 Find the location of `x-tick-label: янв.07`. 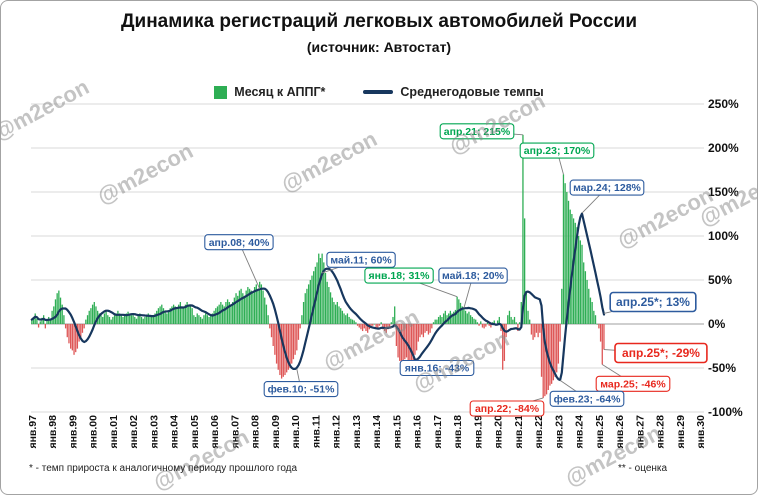

x-tick-label: янв.07 is located at coordinates (235, 432).